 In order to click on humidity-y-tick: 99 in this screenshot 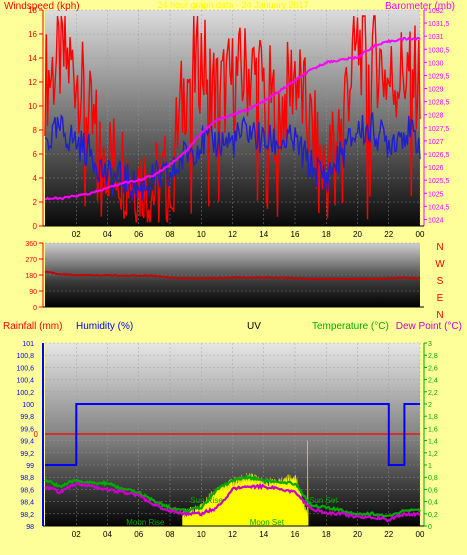, I will do `click(30, 466)`.